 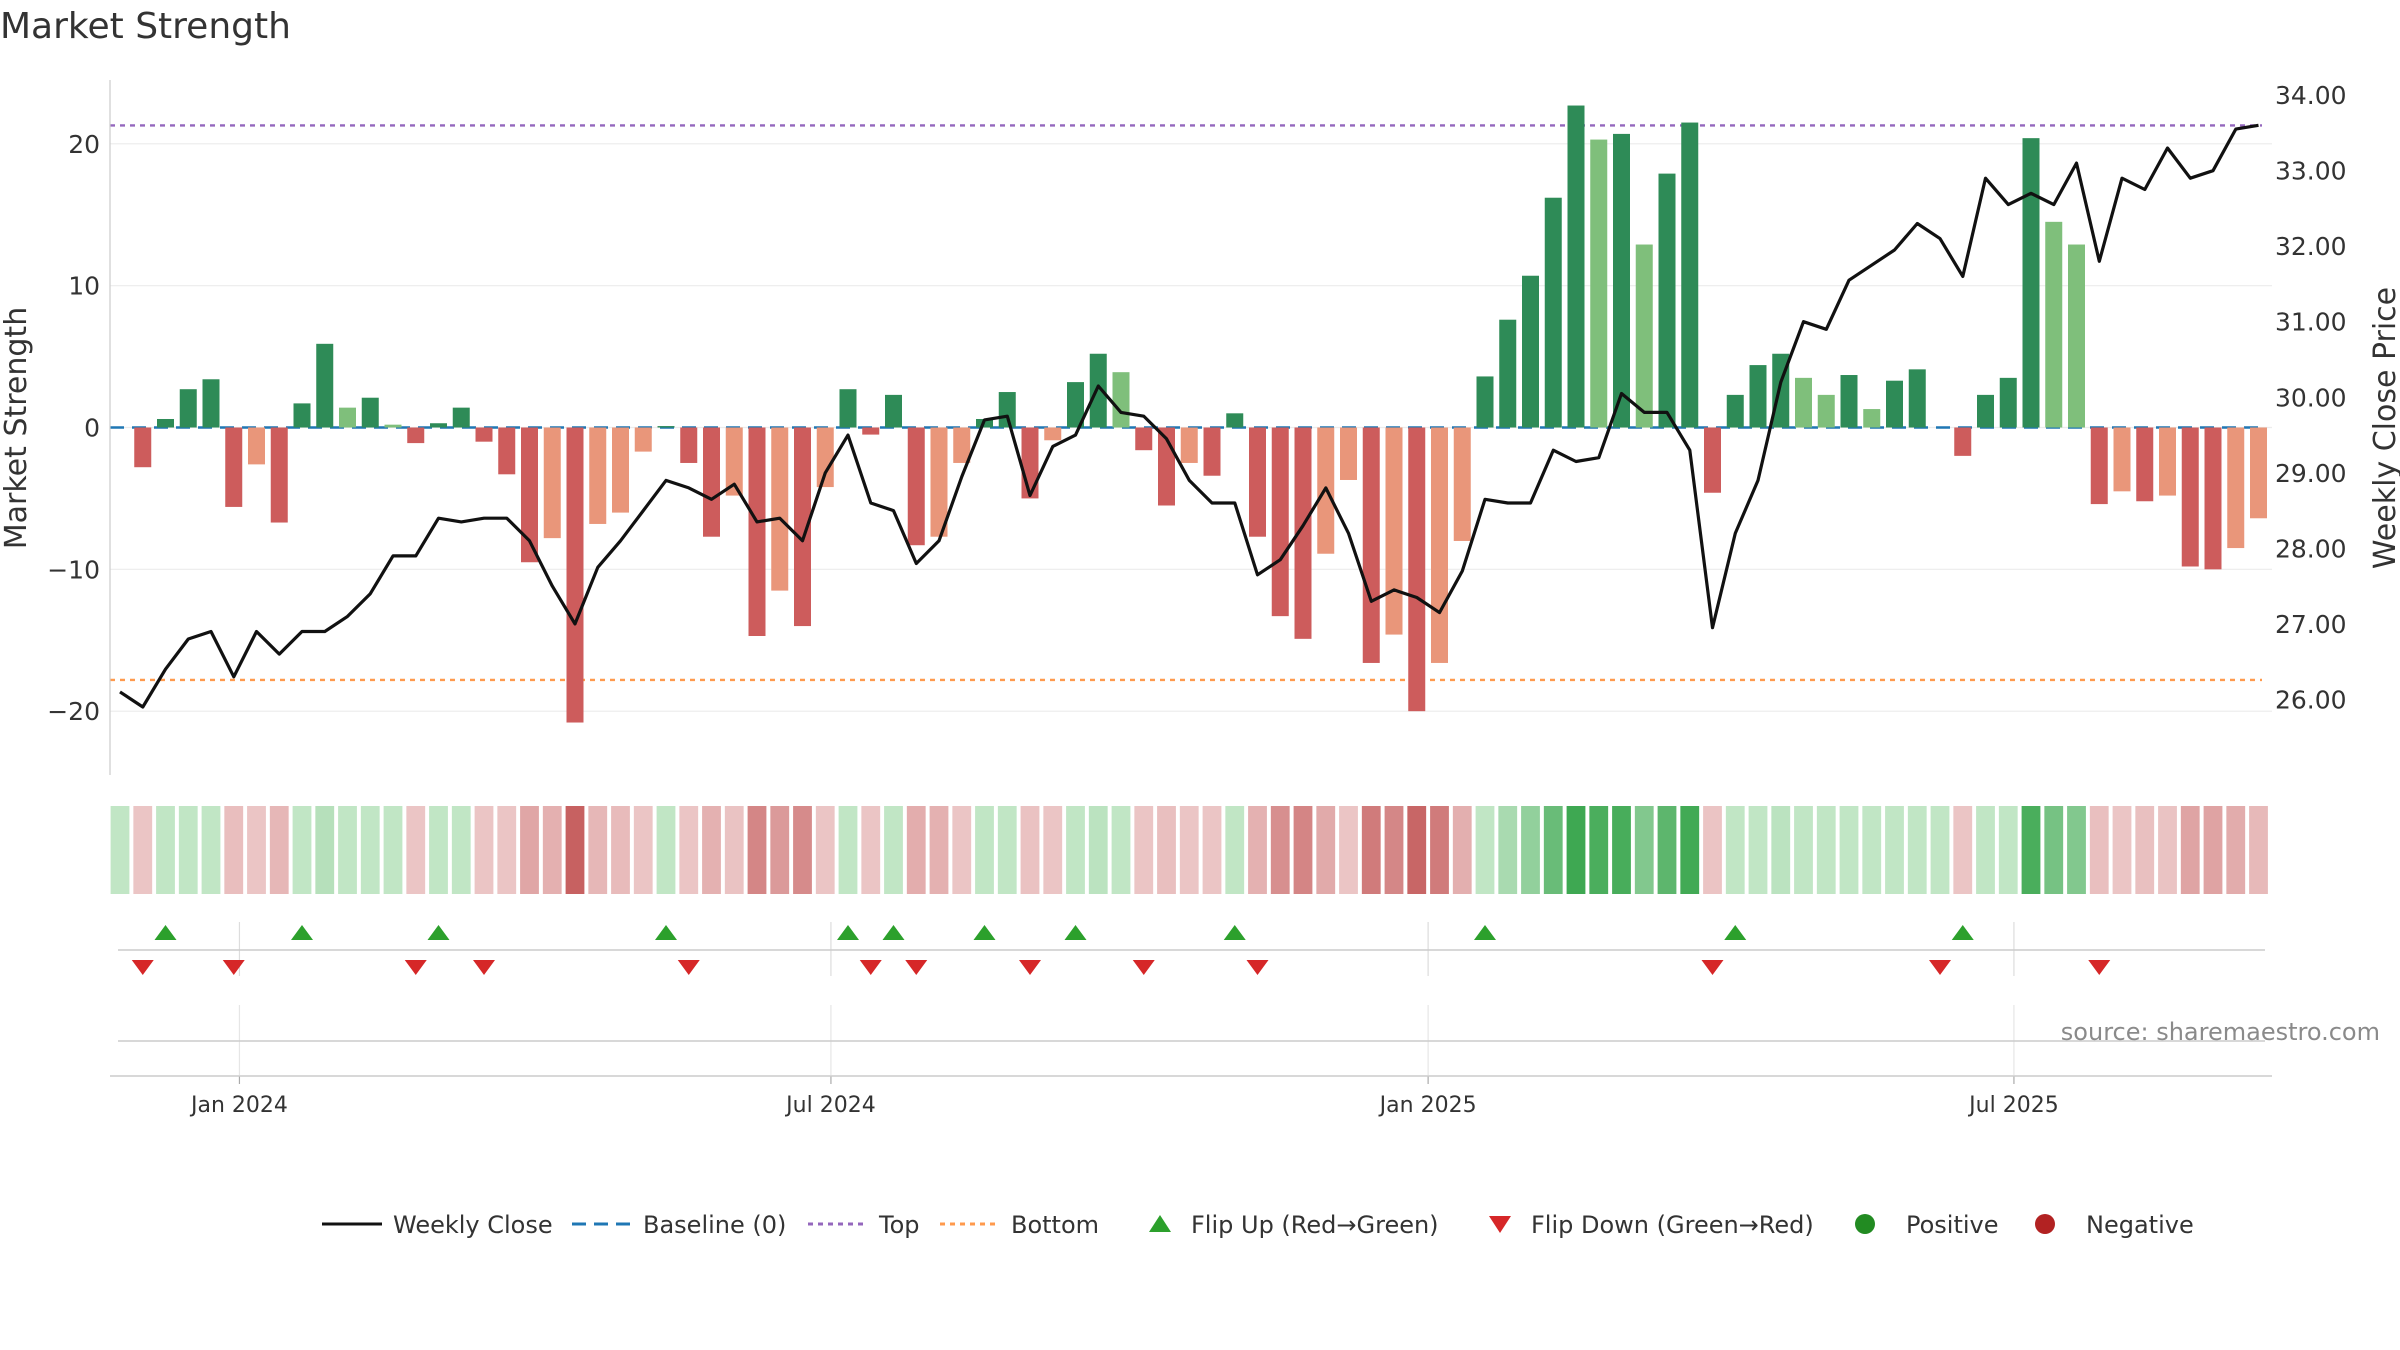 What do you see at coordinates (830, 1105) in the screenshot?
I see `x-tick-label: Jul 2024` at bounding box center [830, 1105].